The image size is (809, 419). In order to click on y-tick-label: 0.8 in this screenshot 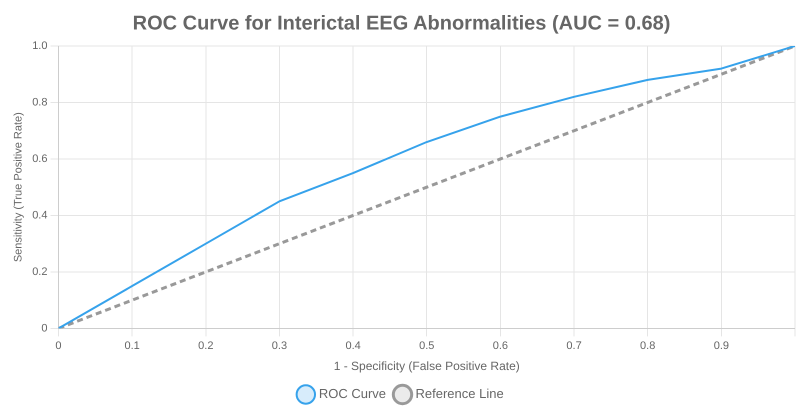, I will do `click(40, 102)`.